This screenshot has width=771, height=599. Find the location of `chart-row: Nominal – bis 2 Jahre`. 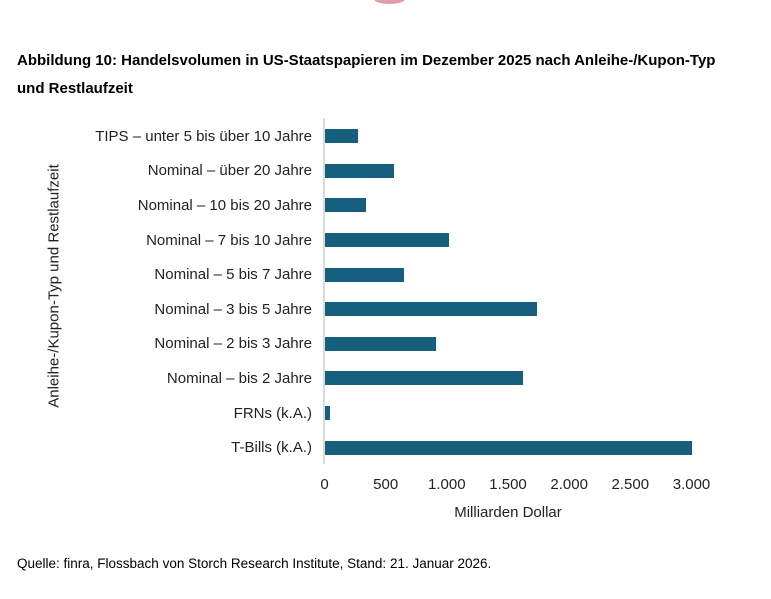

chart-row: Nominal – bis 2 Jahre is located at coordinates (385, 378).